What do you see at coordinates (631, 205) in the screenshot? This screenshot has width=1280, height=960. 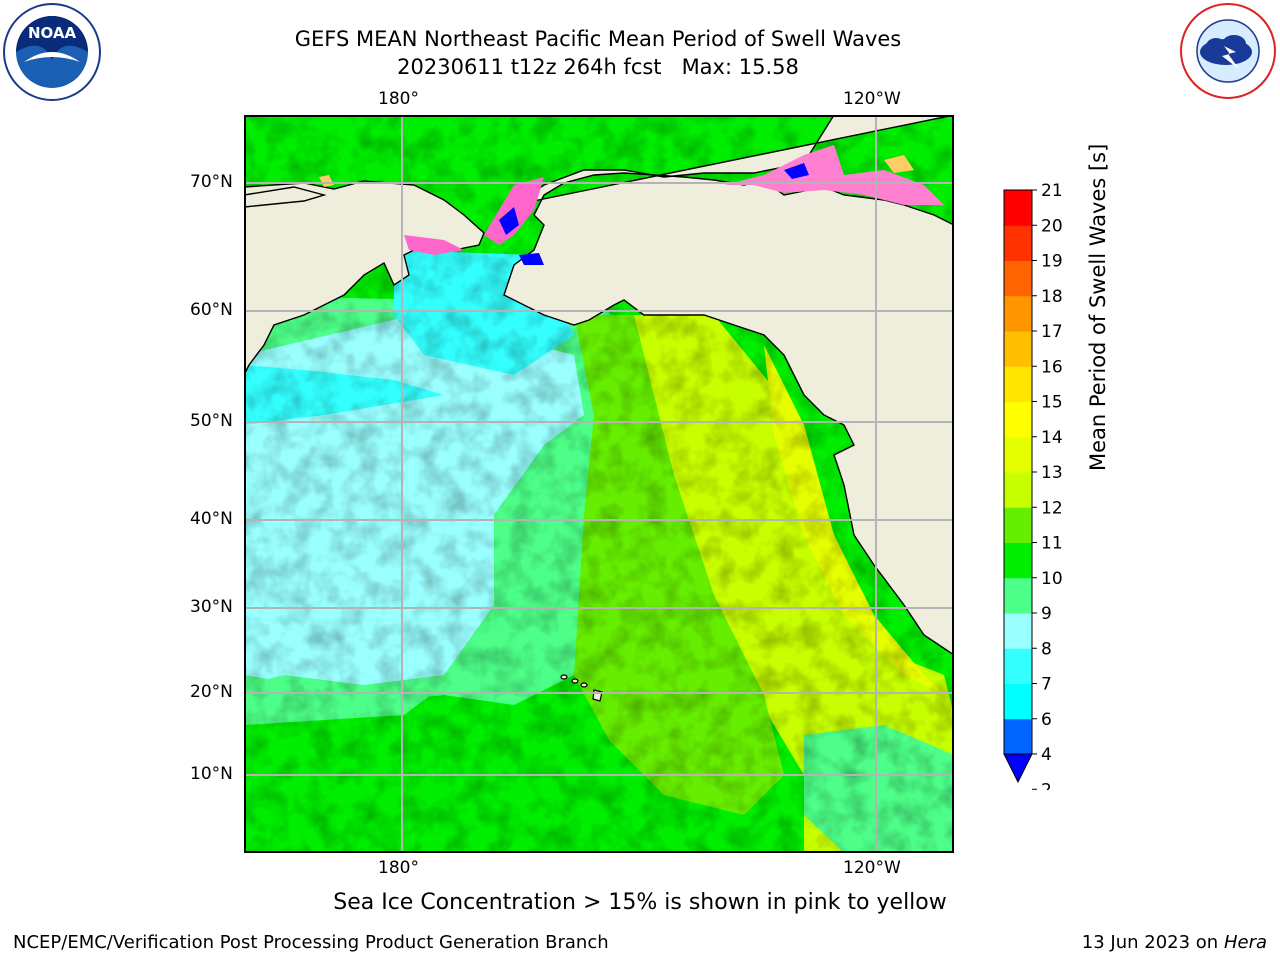 I see `sea-ice-overlay` at bounding box center [631, 205].